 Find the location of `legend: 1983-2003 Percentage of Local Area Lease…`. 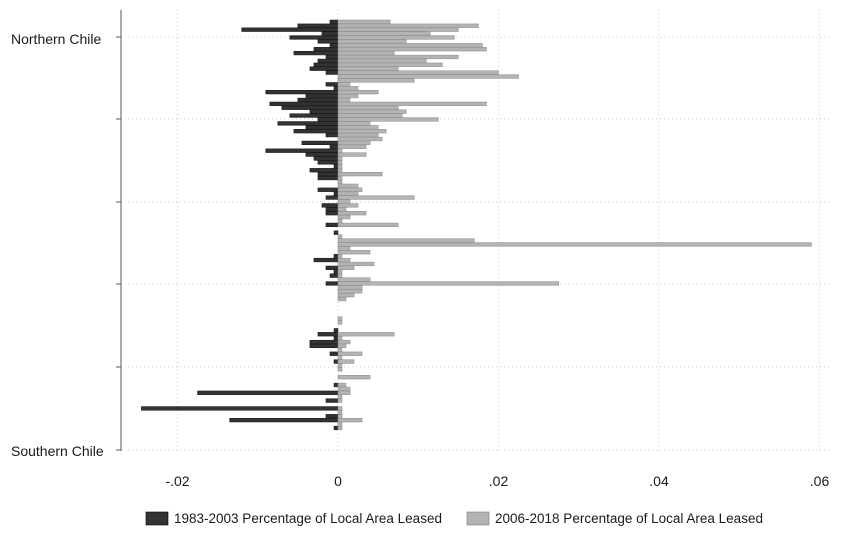

legend: 1983-2003 Percentage of Local Area Lease… is located at coordinates (454, 518).